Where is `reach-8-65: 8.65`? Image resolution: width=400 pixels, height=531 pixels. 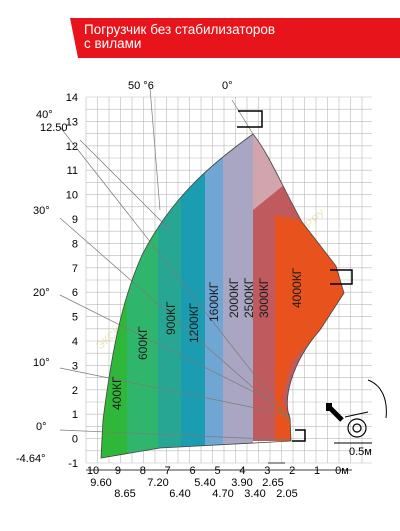 reach-8-65: 8.65 is located at coordinates (124, 494).